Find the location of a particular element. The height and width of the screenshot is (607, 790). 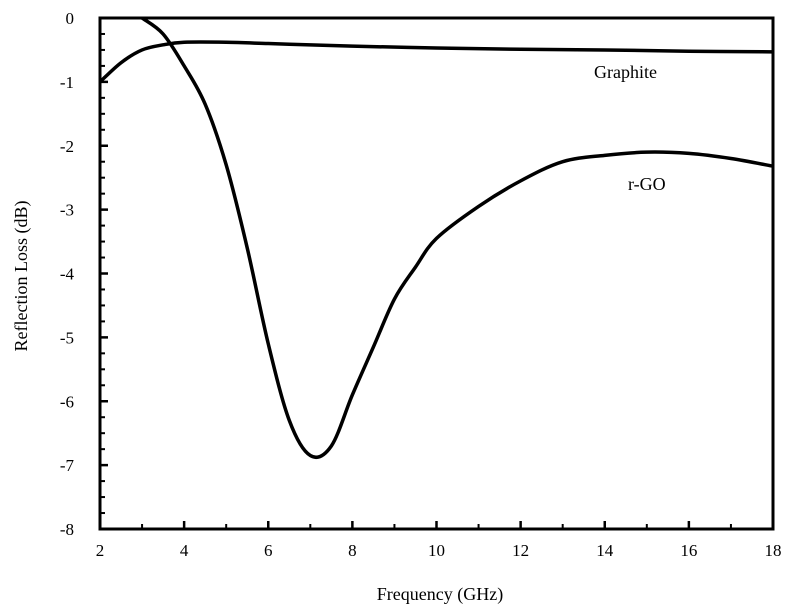

series-line-graphite is located at coordinates (436, 62).